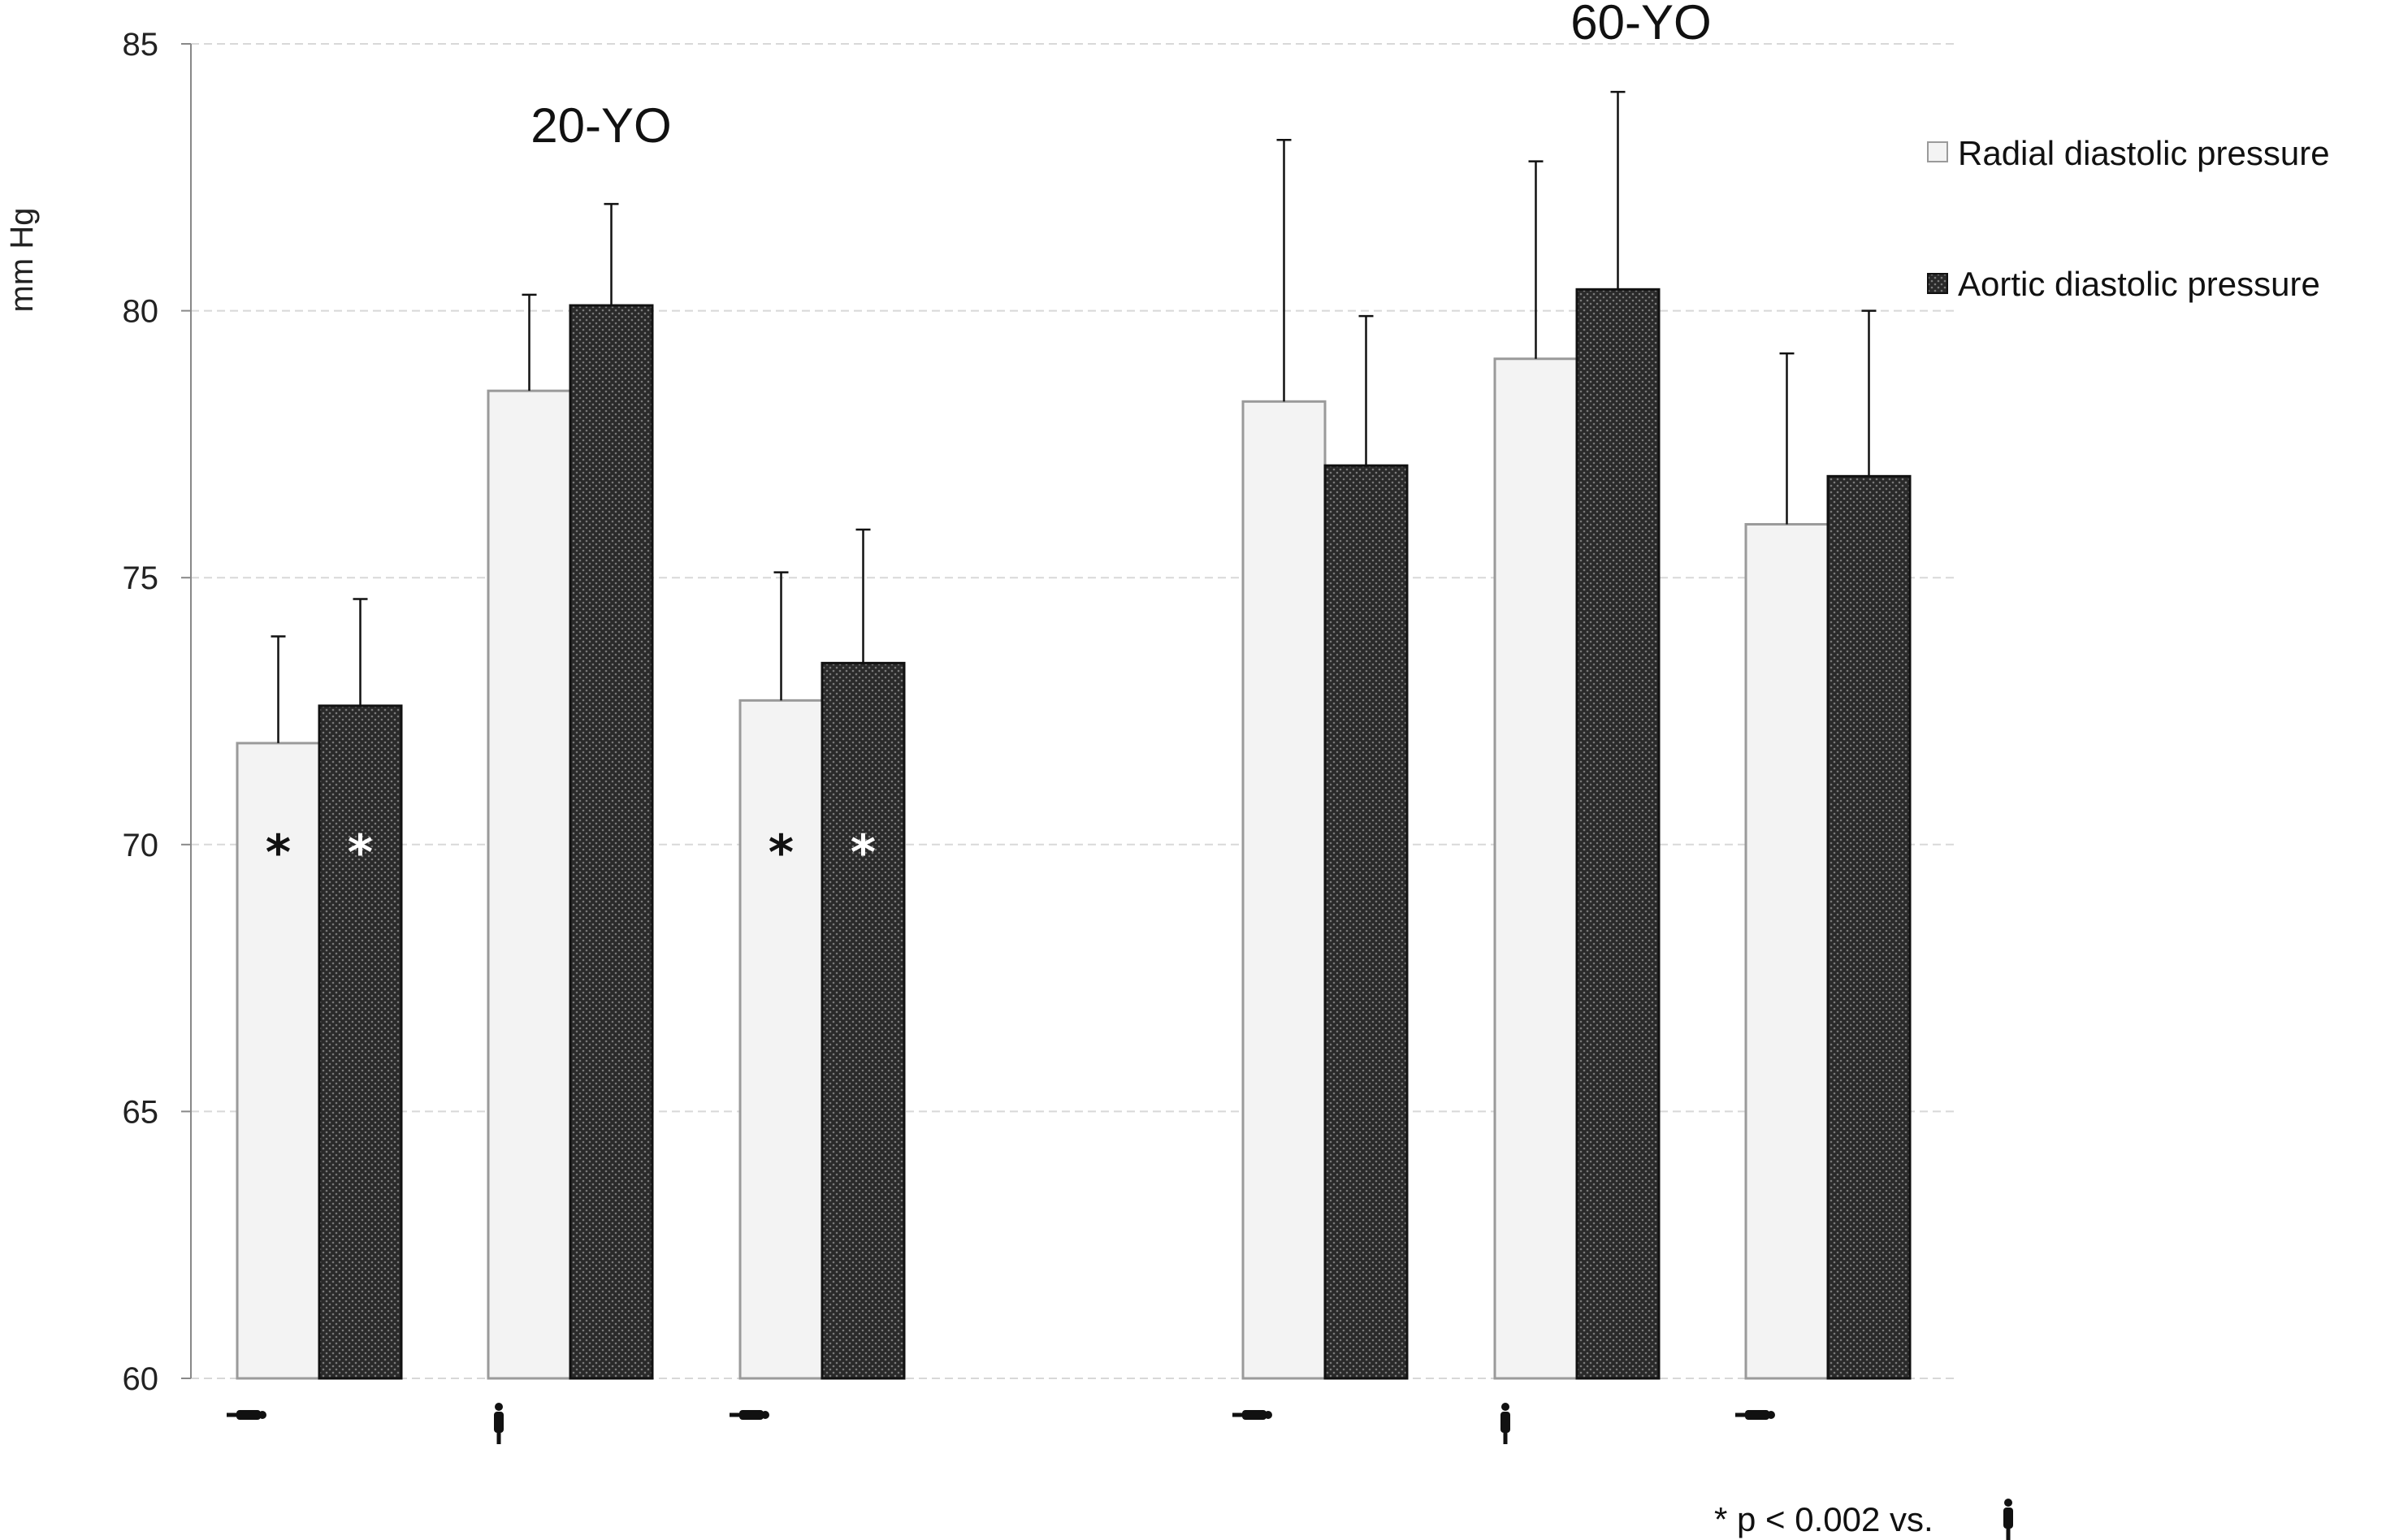 The image size is (2399, 1540). Describe the element at coordinates (141, 845) in the screenshot. I see `y-tick-label: 70` at that location.